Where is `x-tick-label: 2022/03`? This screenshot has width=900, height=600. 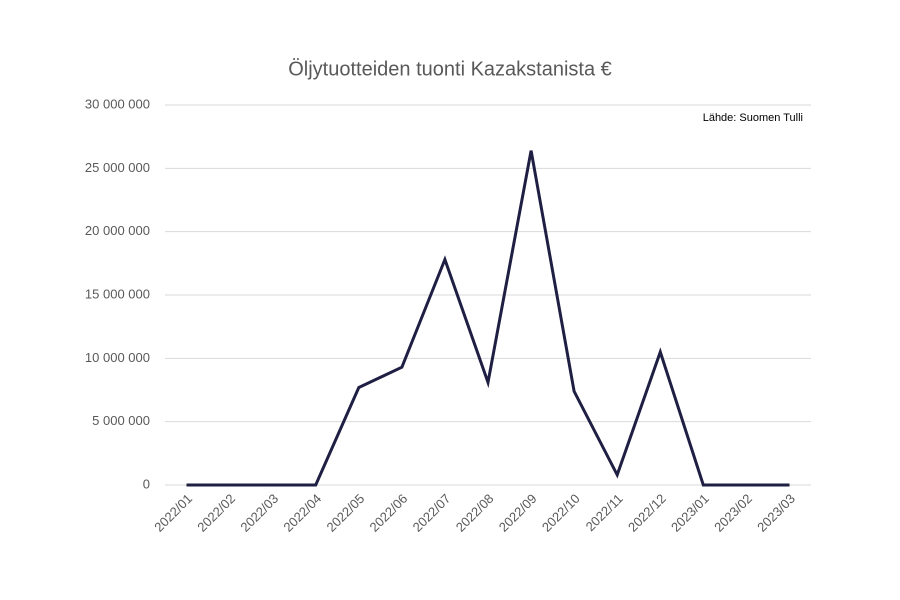 x-tick-label: 2022/03 is located at coordinates (259, 513).